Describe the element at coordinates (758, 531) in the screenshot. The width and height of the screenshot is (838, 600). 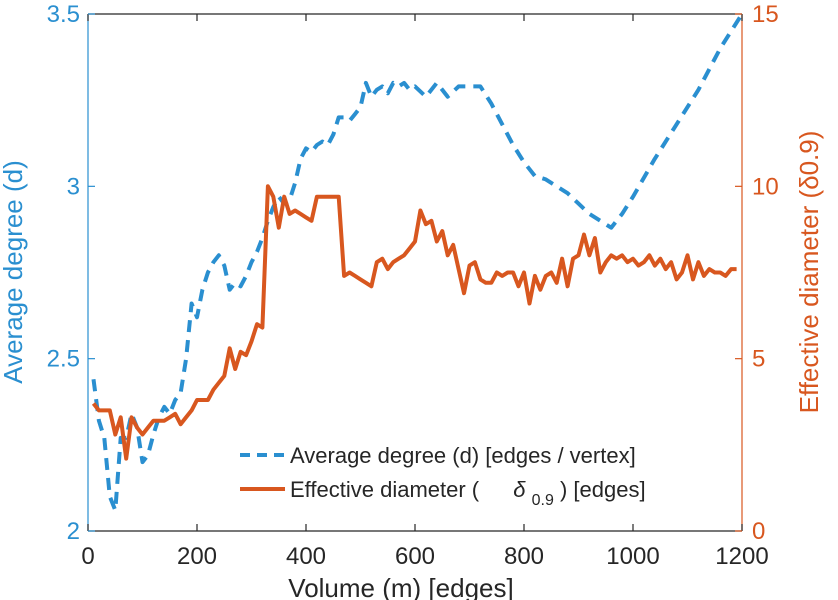
I see `y-right-tick-label: 0` at that location.